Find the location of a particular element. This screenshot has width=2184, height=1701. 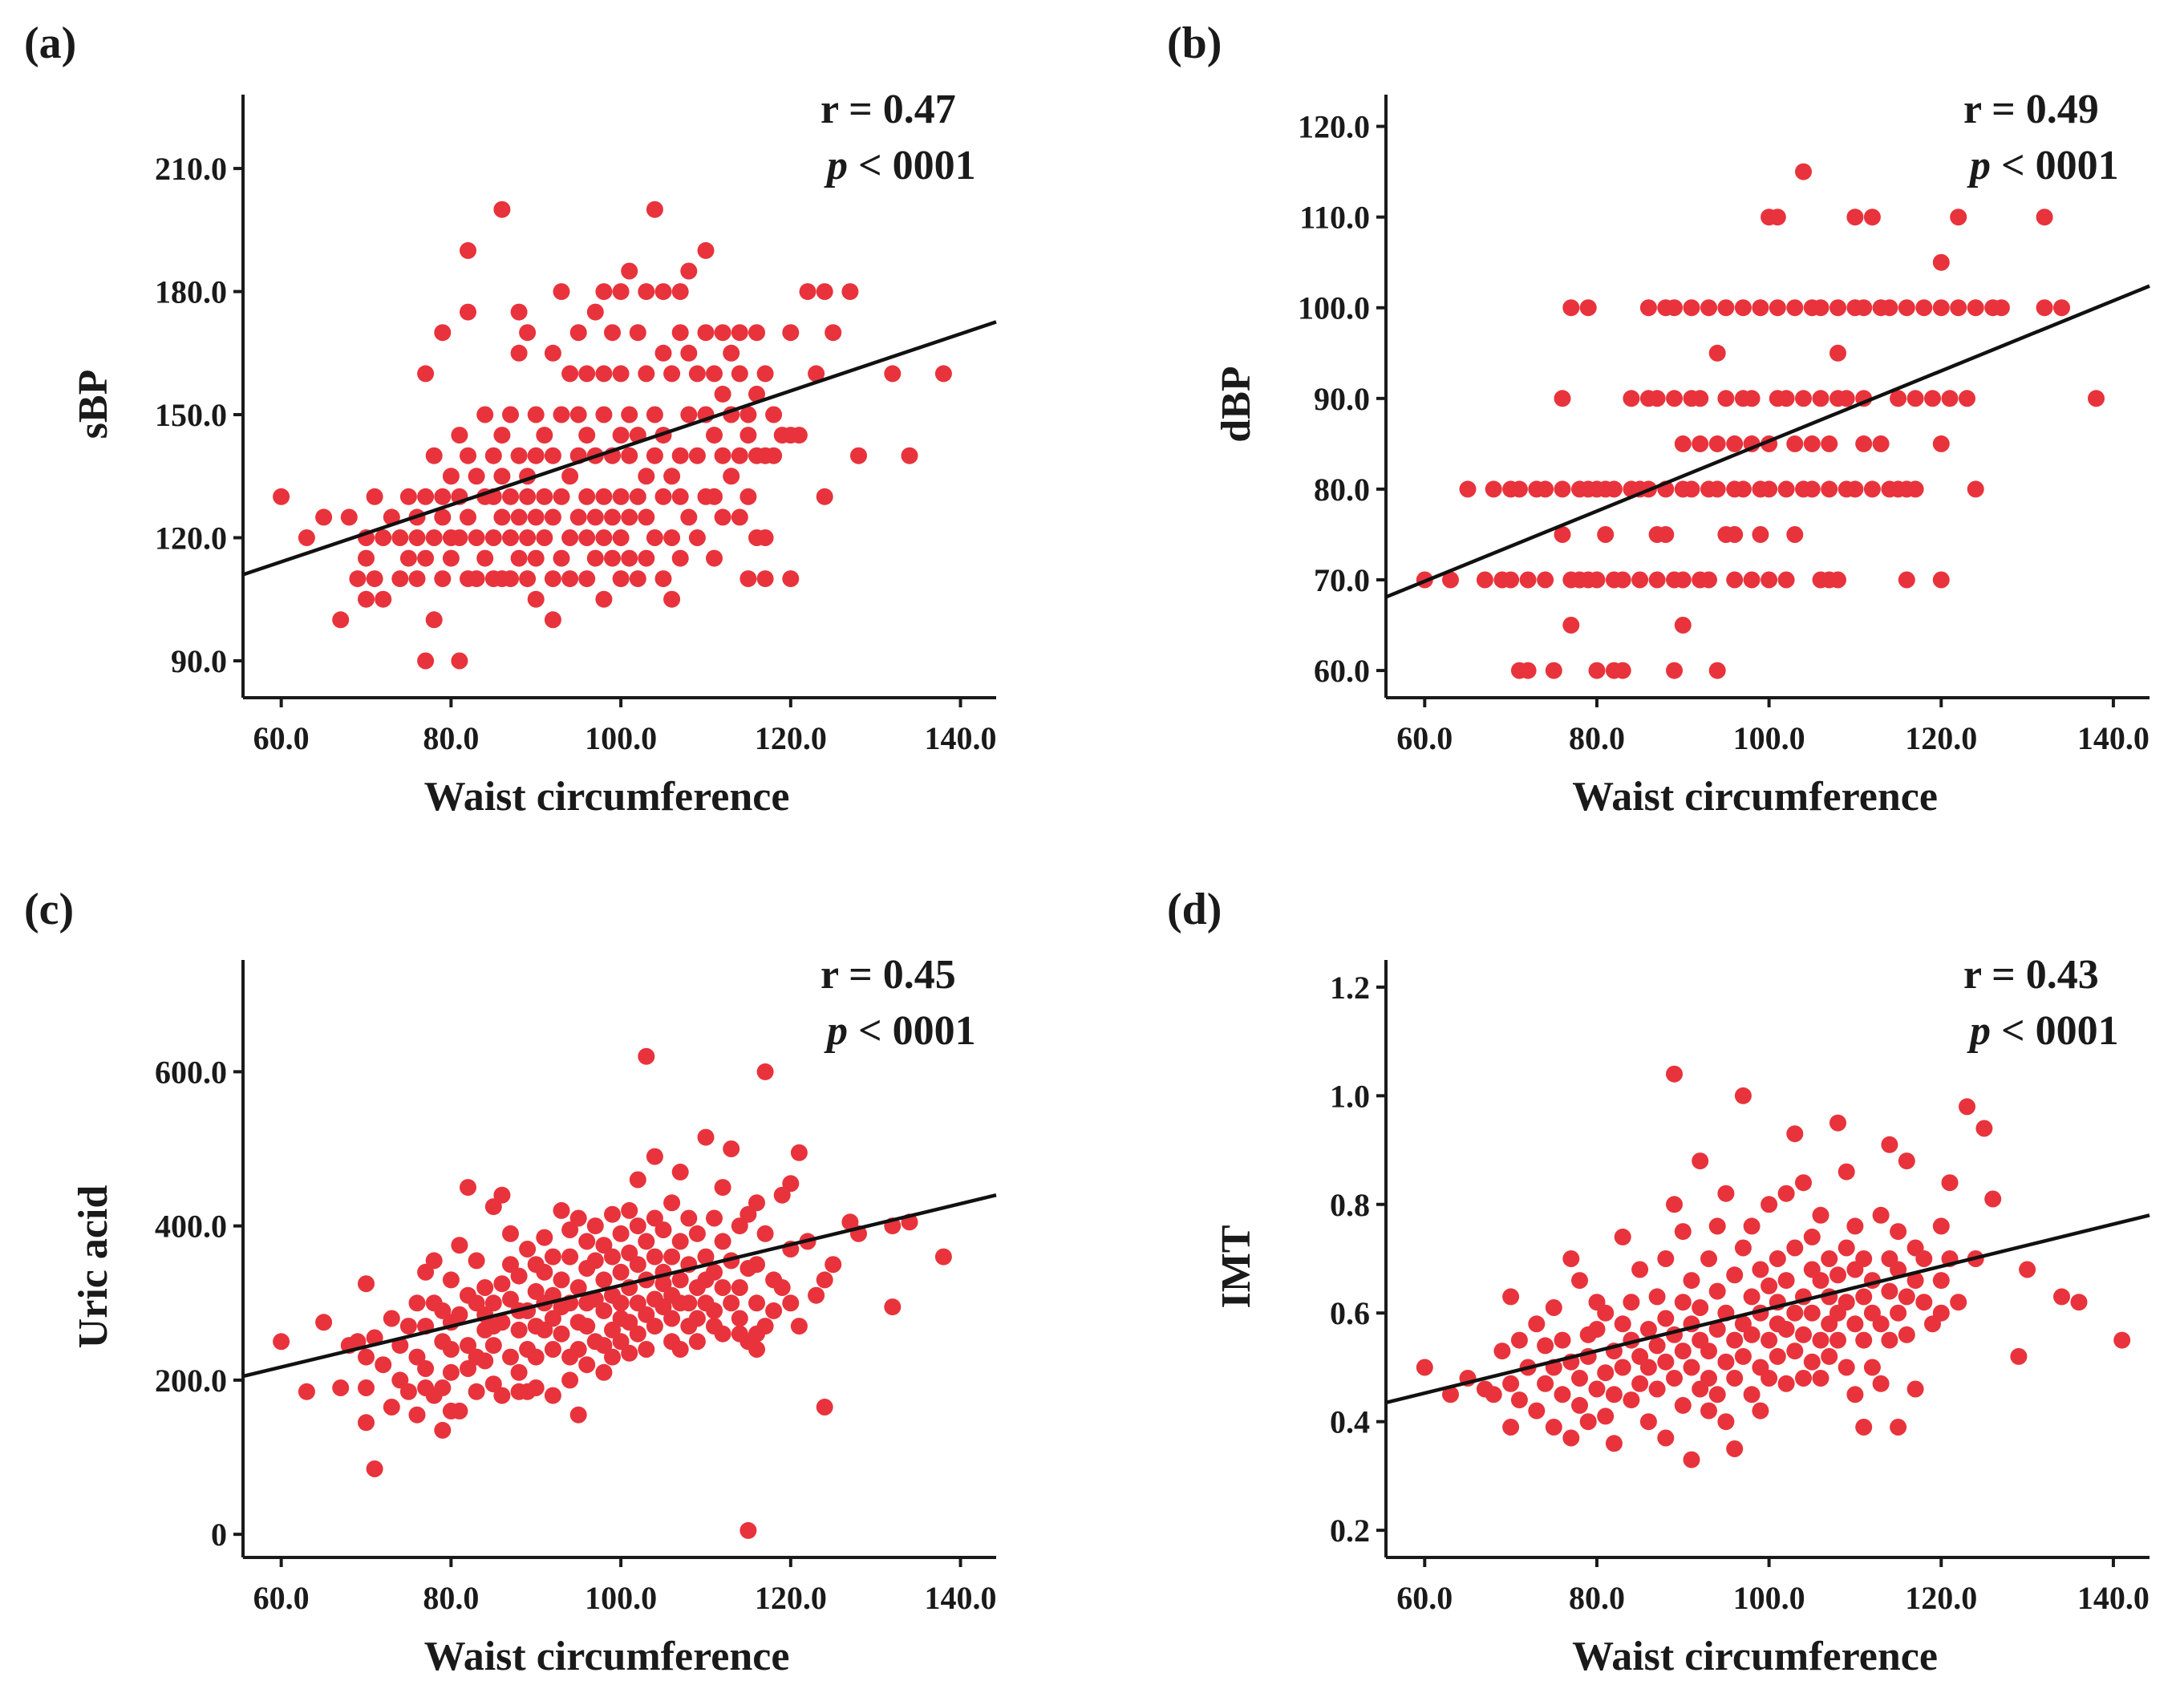

x-tick-label: 80.0 is located at coordinates (451, 1598).